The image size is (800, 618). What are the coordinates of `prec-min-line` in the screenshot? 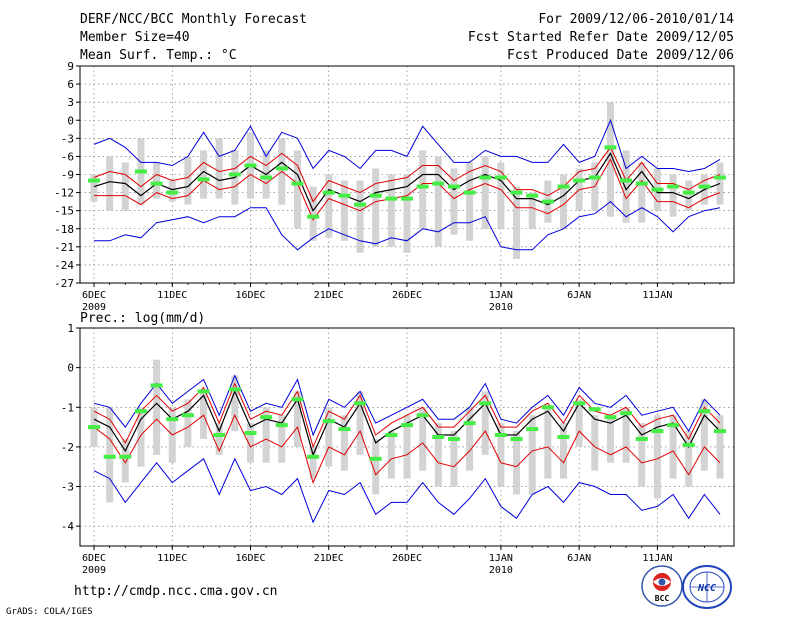 It's located at (407, 490).